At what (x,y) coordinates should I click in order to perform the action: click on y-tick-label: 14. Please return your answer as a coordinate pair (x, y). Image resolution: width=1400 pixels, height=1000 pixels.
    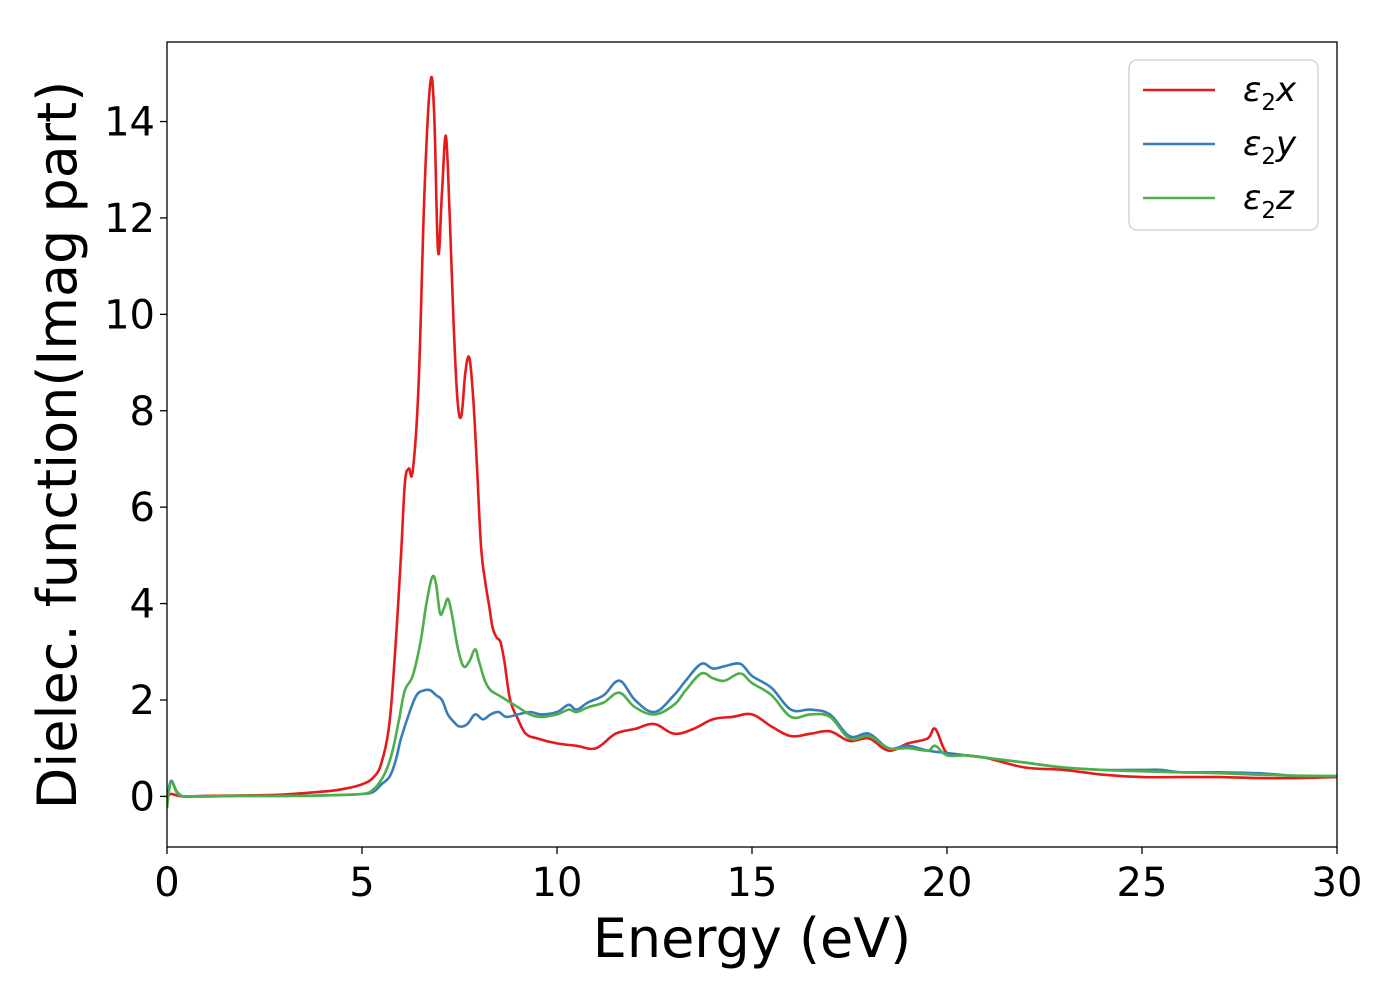
    Looking at the image, I should click on (129, 123).